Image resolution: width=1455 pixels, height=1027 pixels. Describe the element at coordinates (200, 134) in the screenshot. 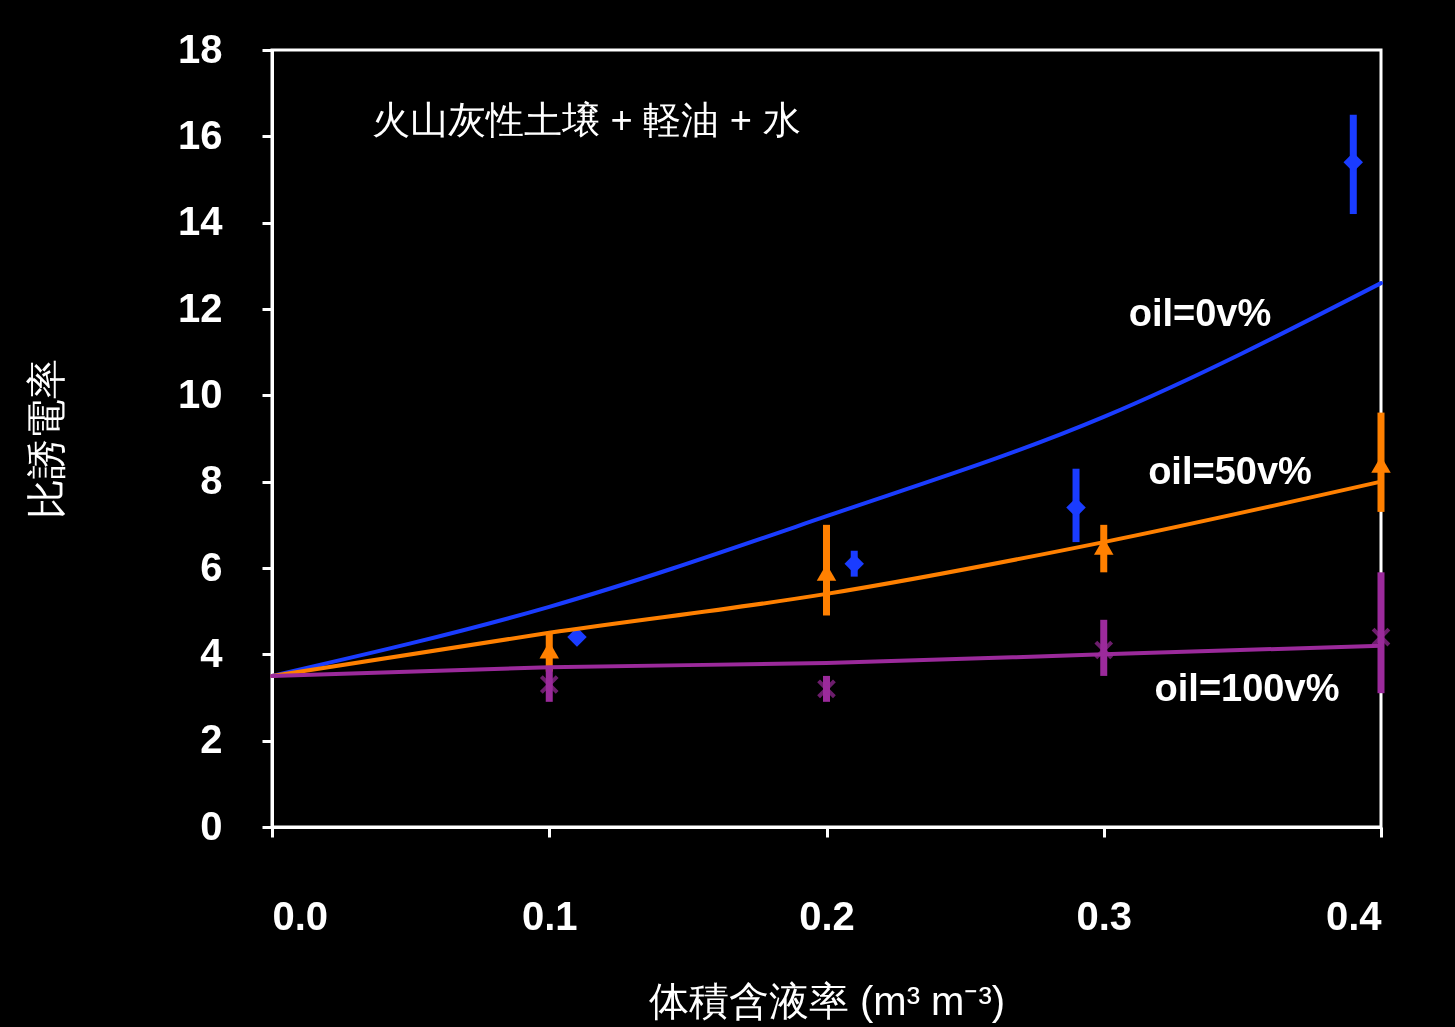

I see `y-tick-label: 16` at that location.